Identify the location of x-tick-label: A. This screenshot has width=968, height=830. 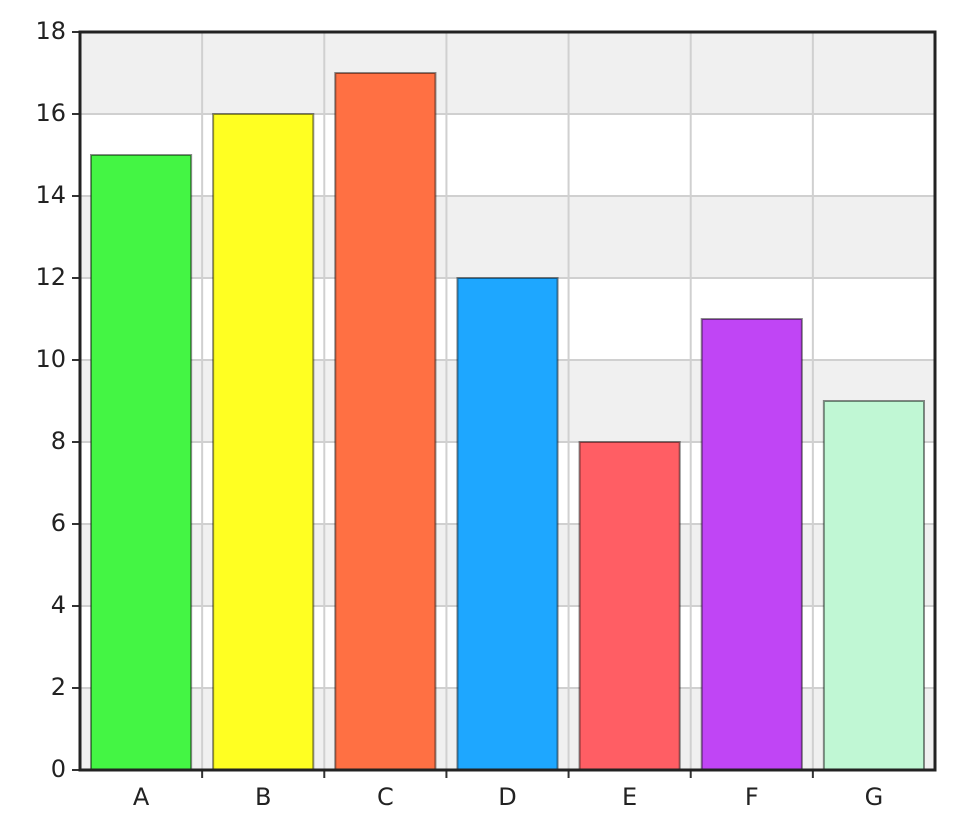
(141, 797).